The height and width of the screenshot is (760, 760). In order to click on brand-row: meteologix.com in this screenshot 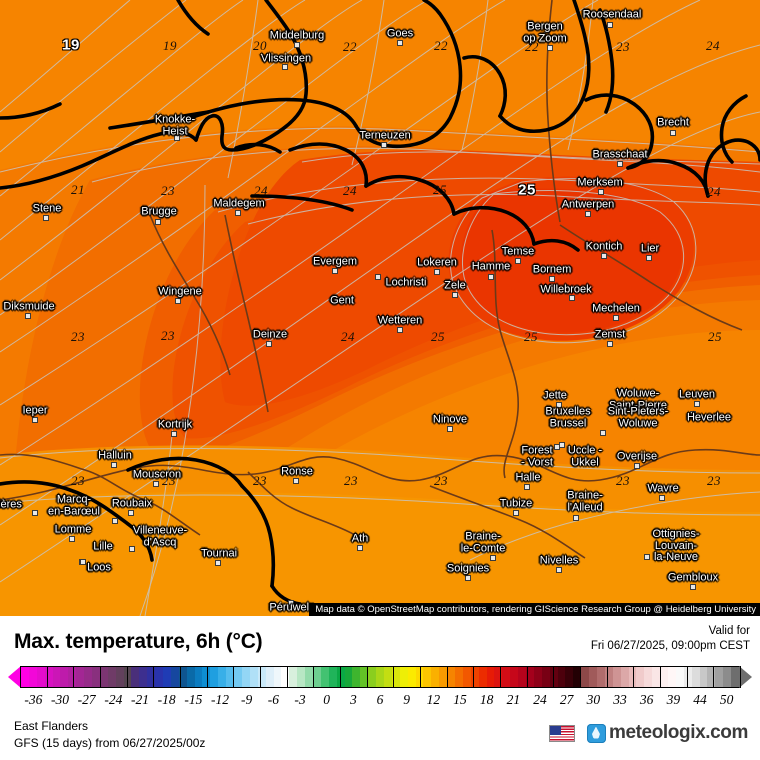, I will do `click(648, 733)`.